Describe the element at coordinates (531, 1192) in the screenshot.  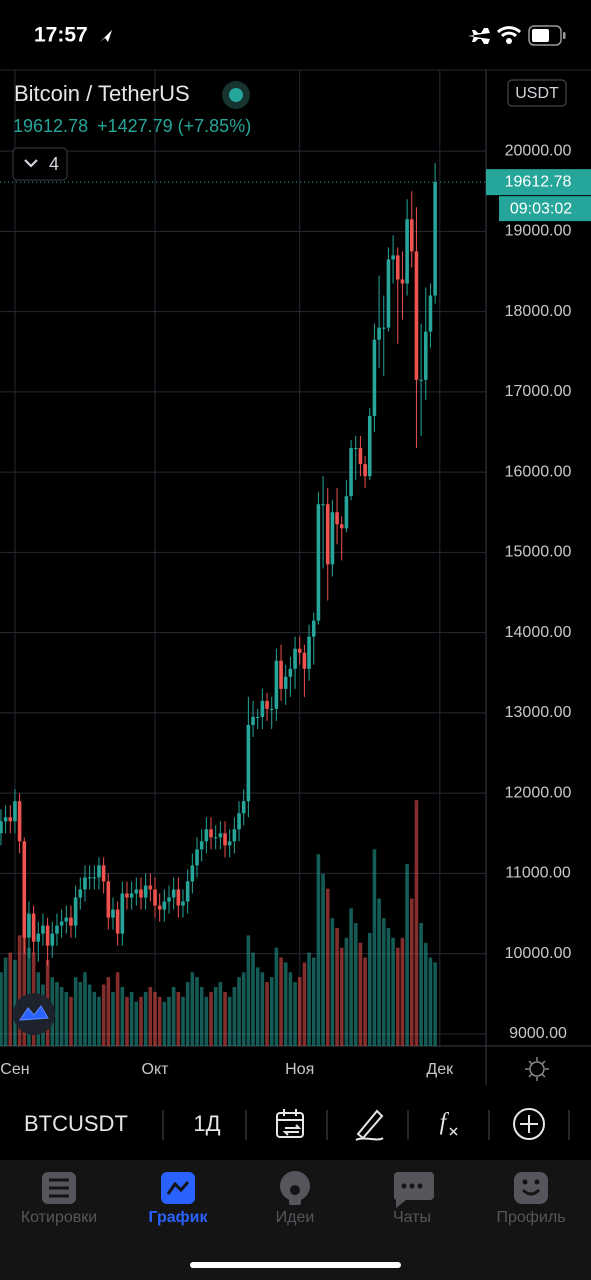
I see `tab-icon-smile` at that location.